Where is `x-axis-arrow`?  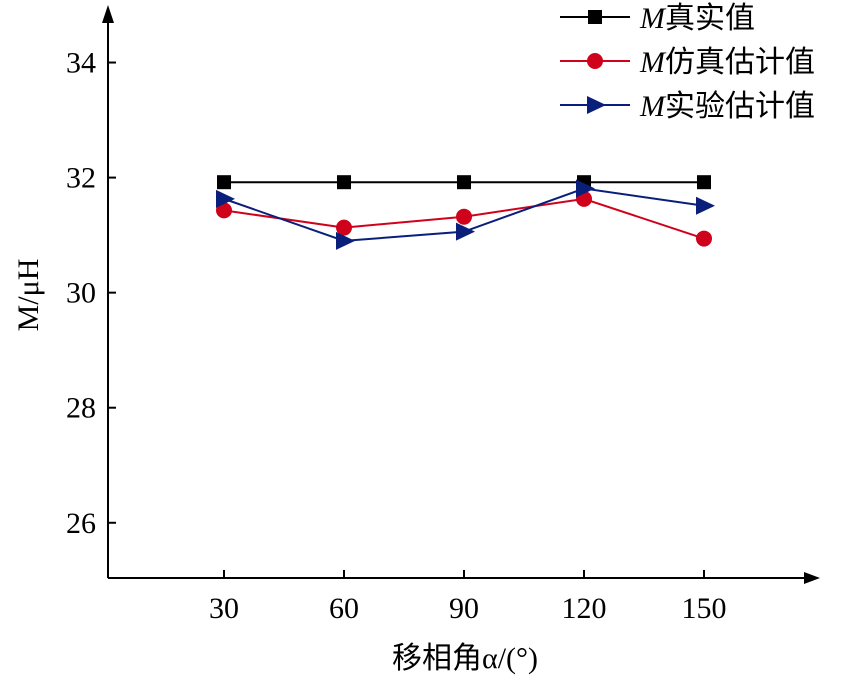
x-axis-arrow is located at coordinates (812, 578).